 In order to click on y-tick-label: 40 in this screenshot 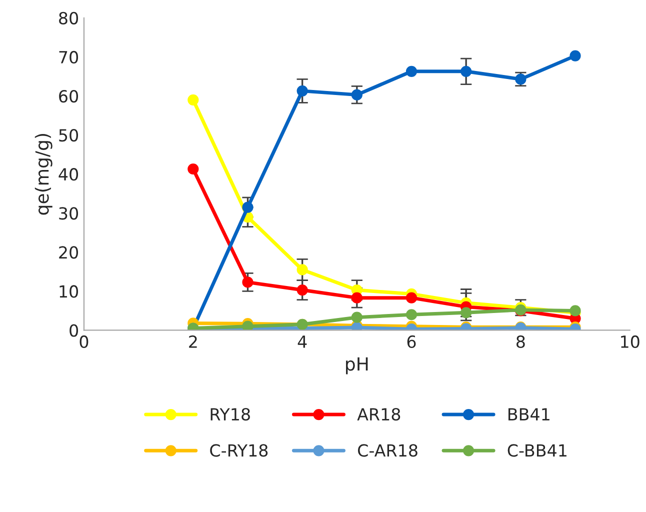, I will do `click(68, 174)`.